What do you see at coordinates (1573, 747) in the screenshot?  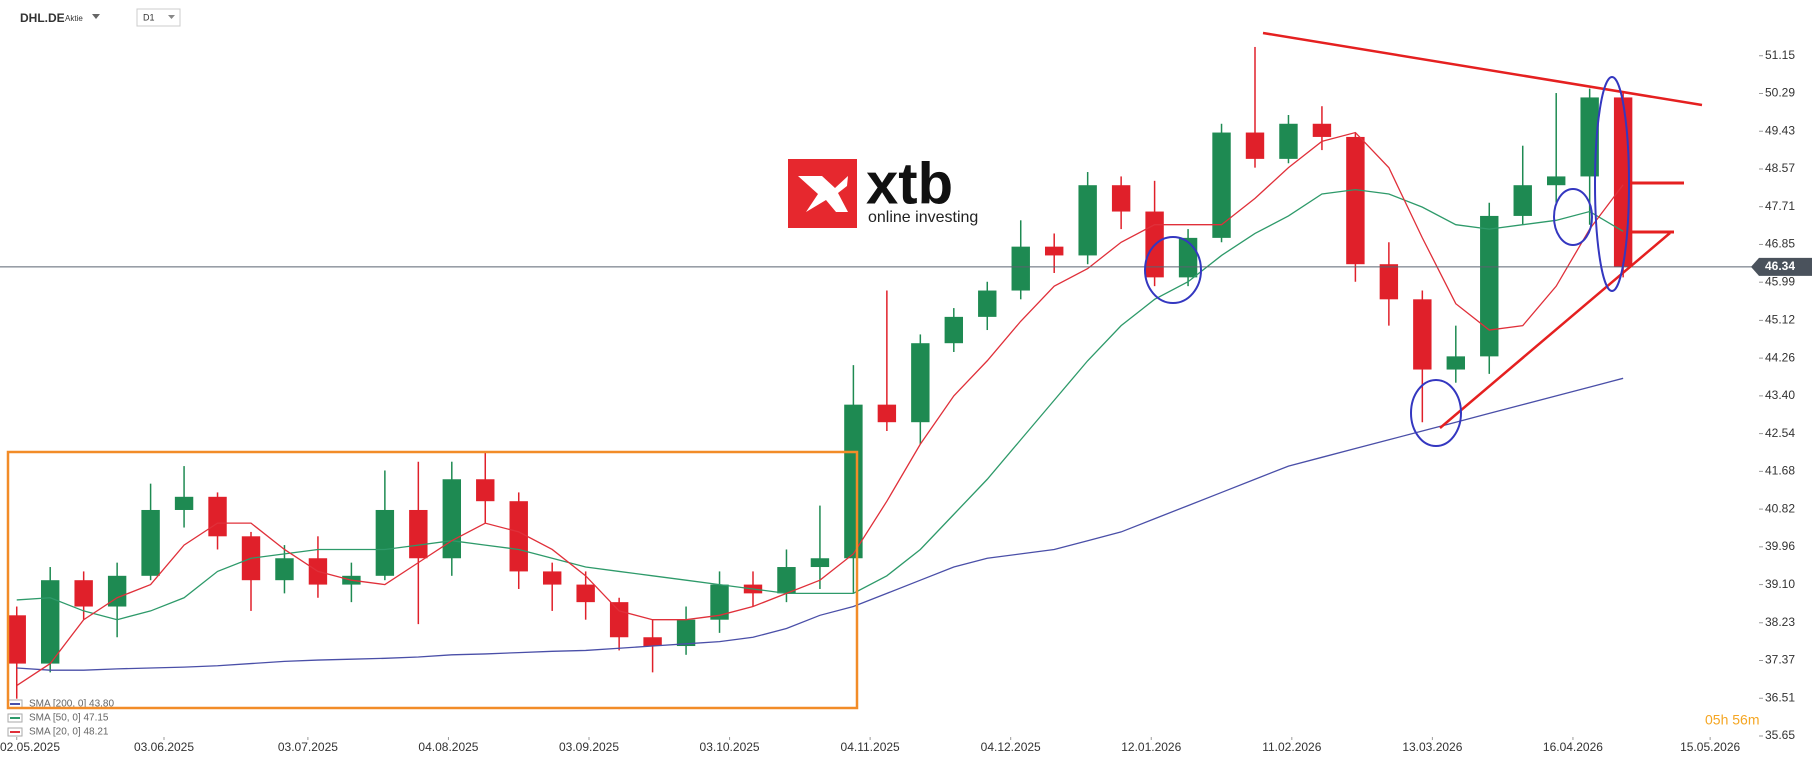 I see `x-tick-label: 16.04.2026` at bounding box center [1573, 747].